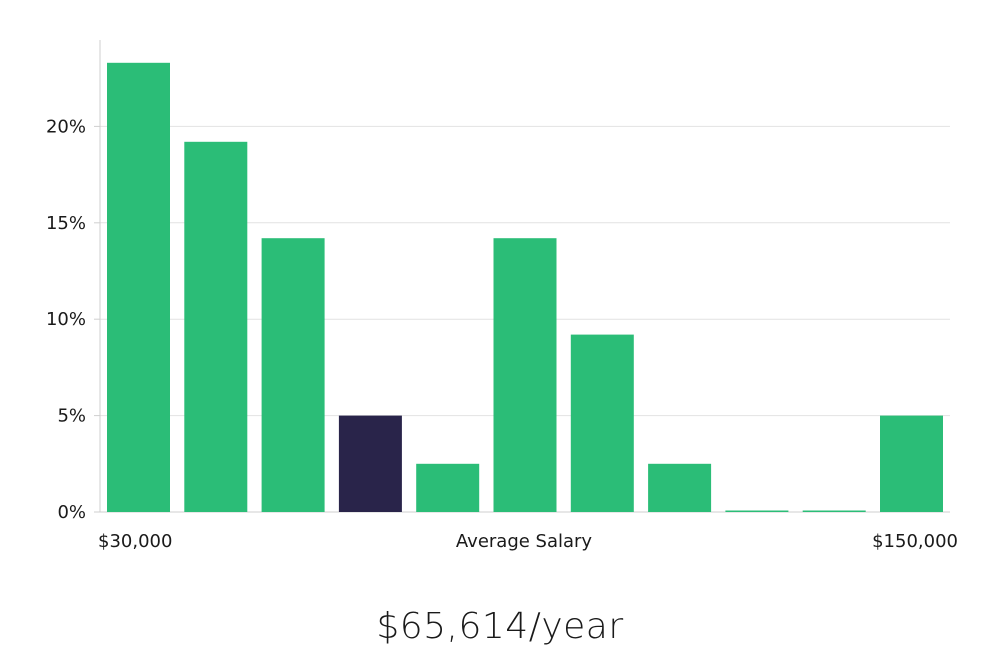 The height and width of the screenshot is (660, 1000). Describe the element at coordinates (66, 319) in the screenshot. I see `y-tick-label: 10%` at that location.